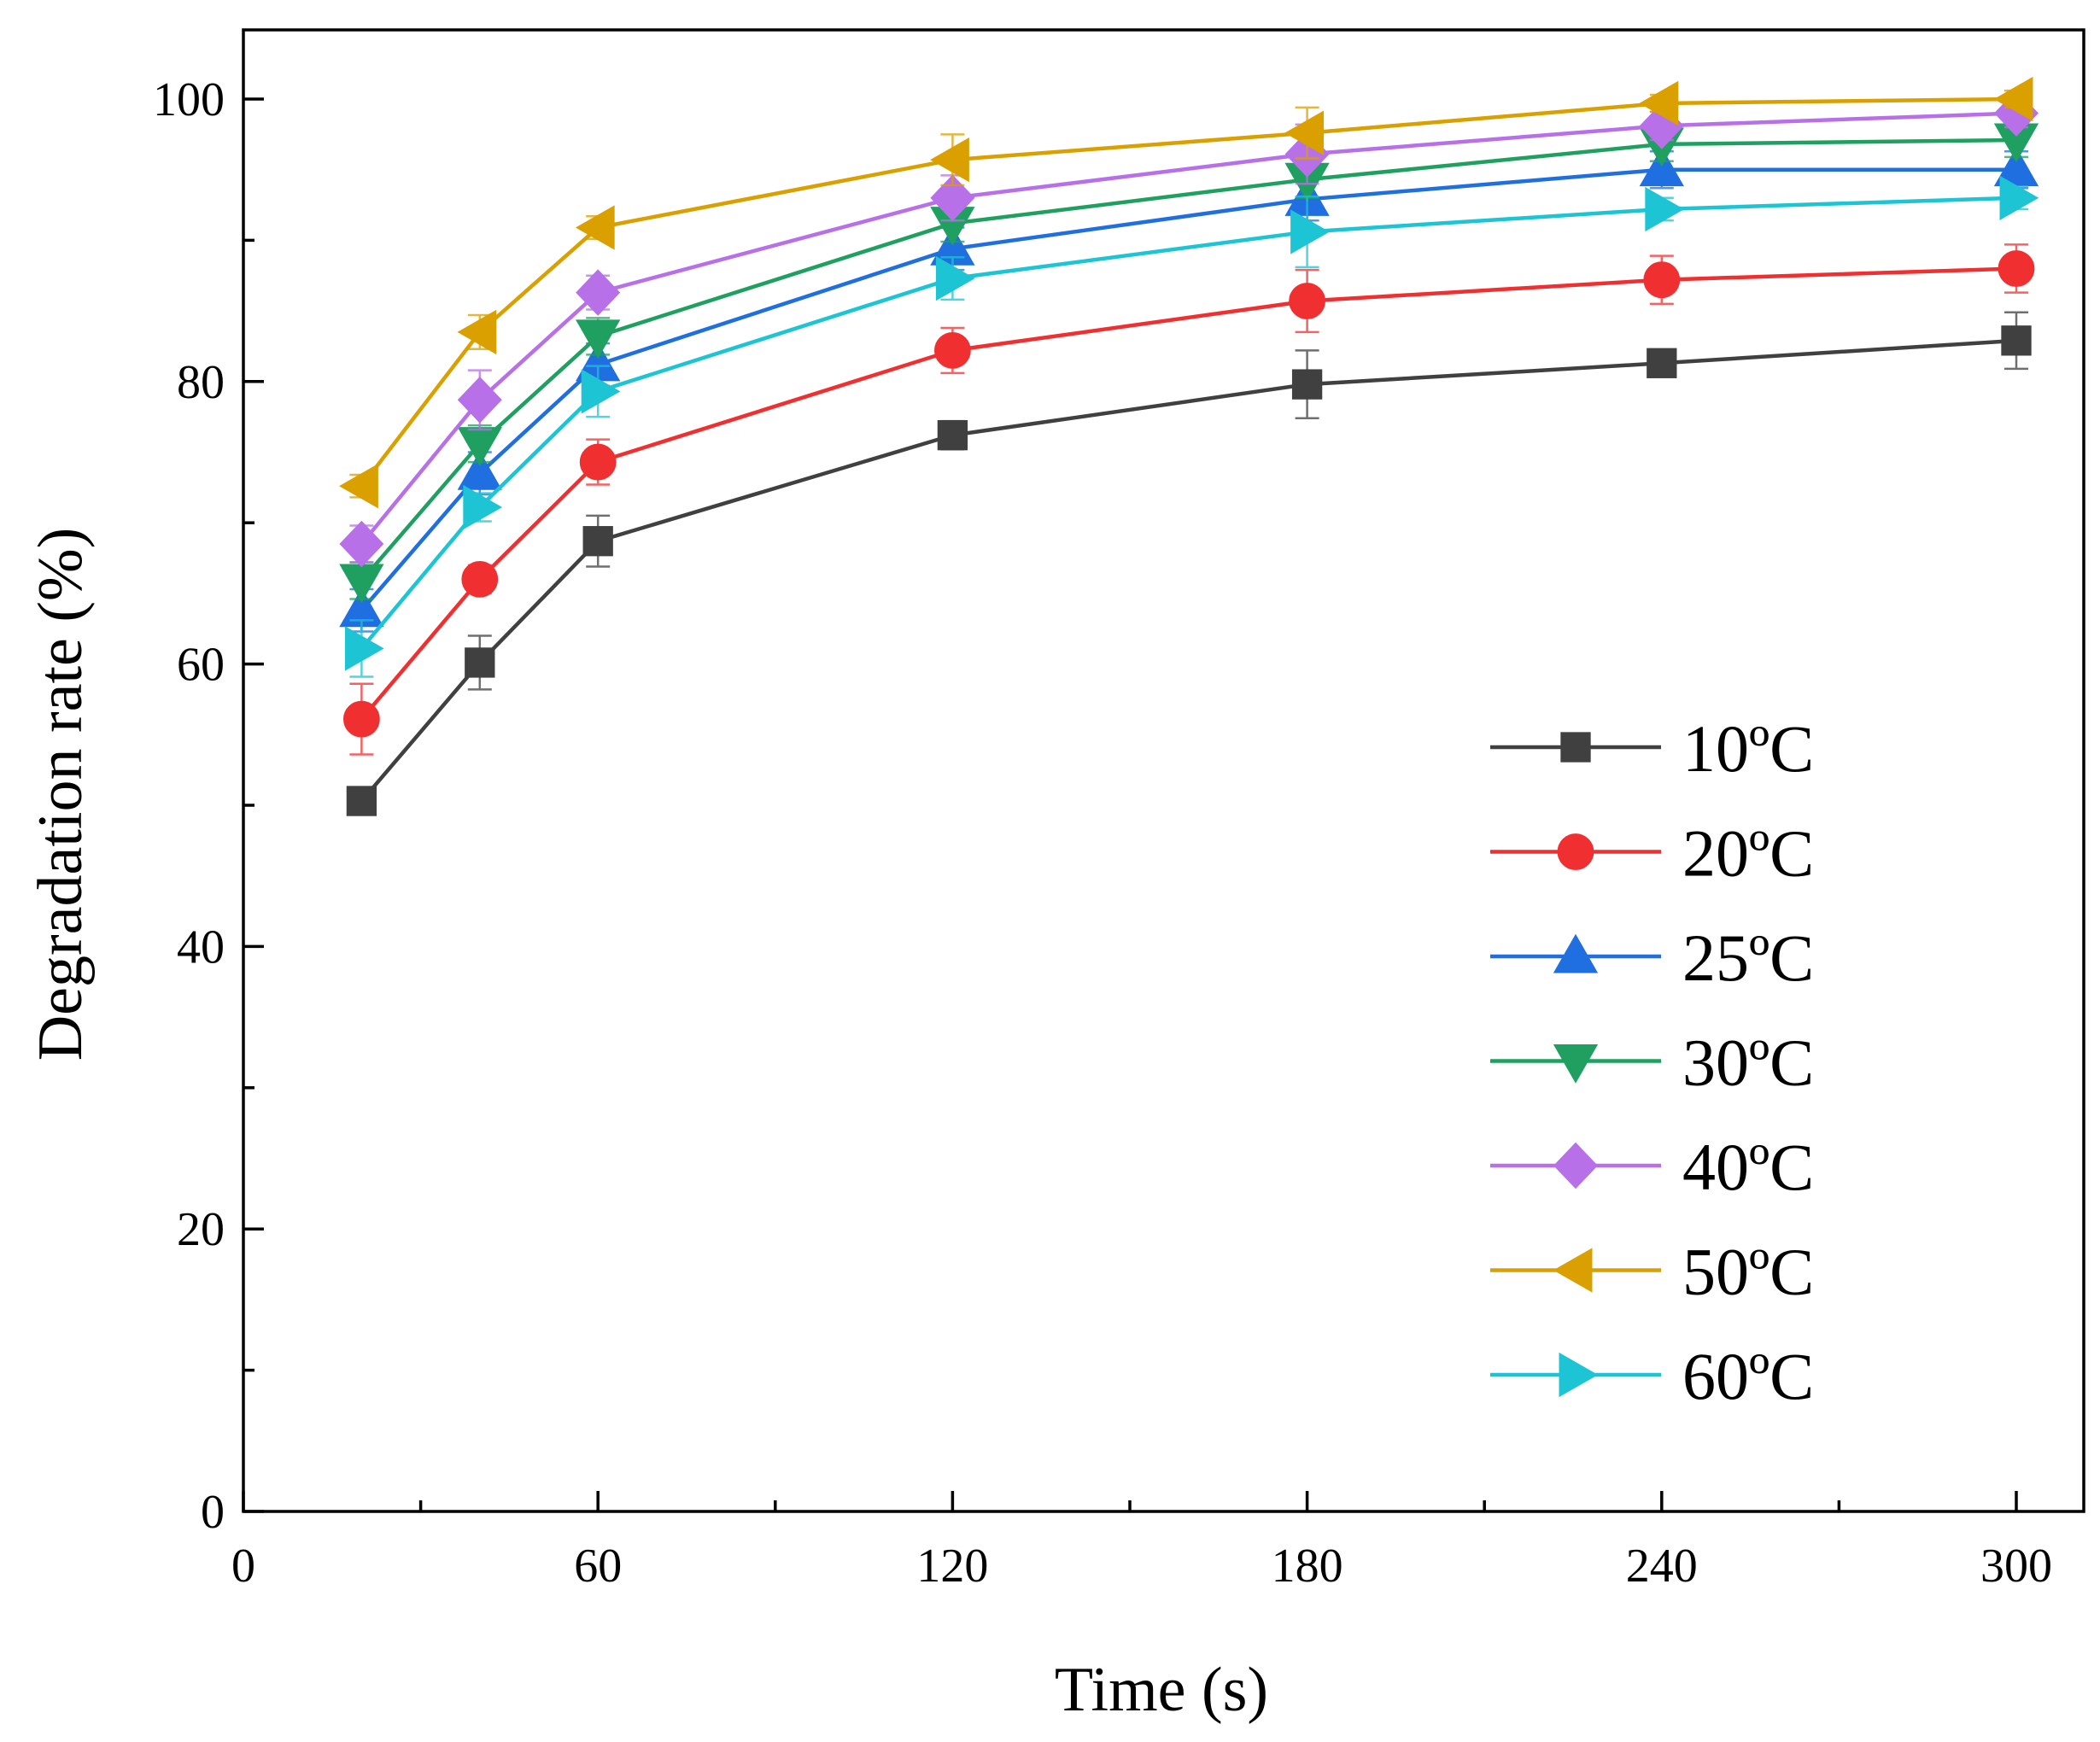 The image size is (2100, 1742). I want to click on legend-label: 40ºC, so click(1748, 1167).